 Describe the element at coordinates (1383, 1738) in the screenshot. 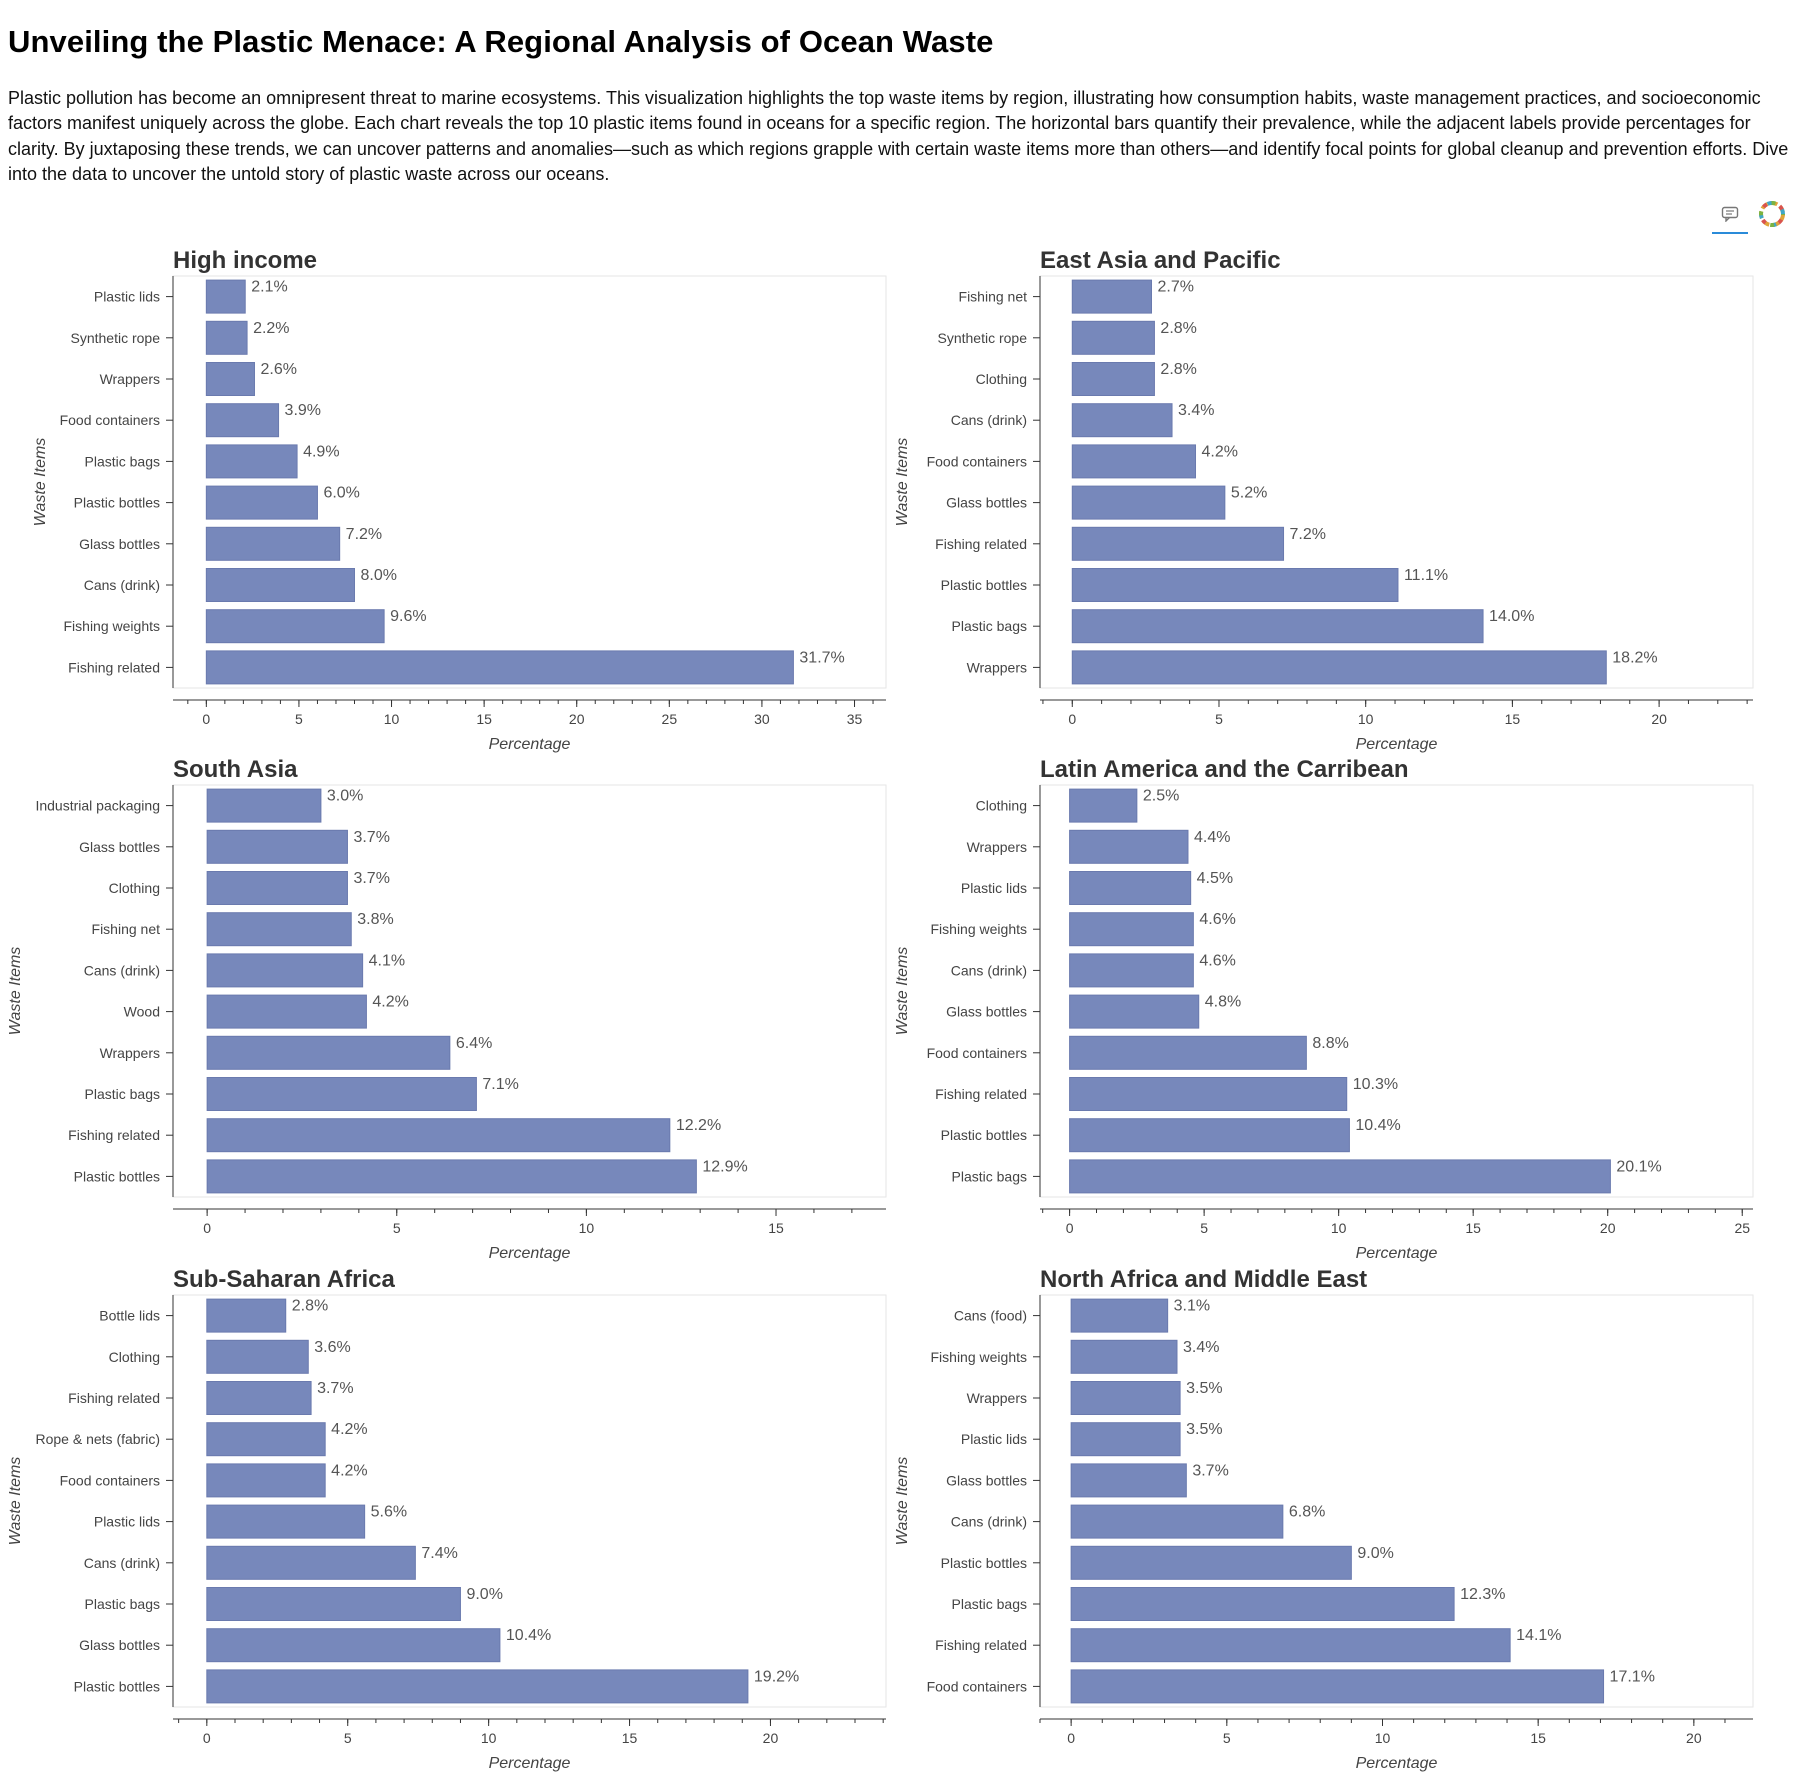

I see `x-tick-label: 10` at that location.